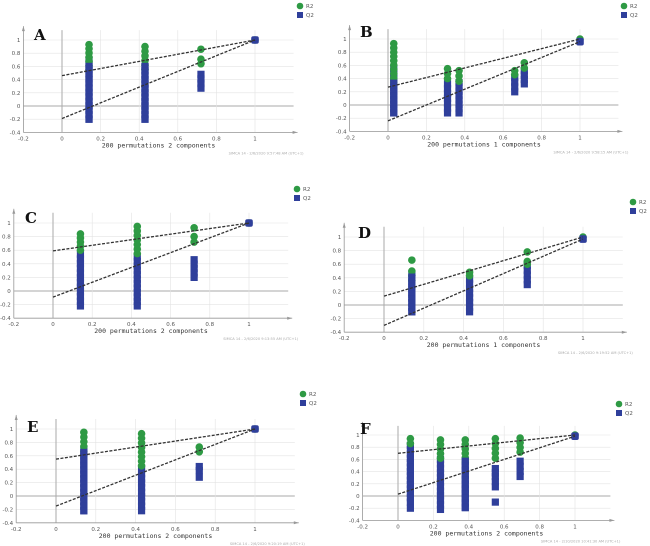  Describe the element at coordinates (300, 15) in the screenshot. I see `legend-q2-marker-icon` at that location.